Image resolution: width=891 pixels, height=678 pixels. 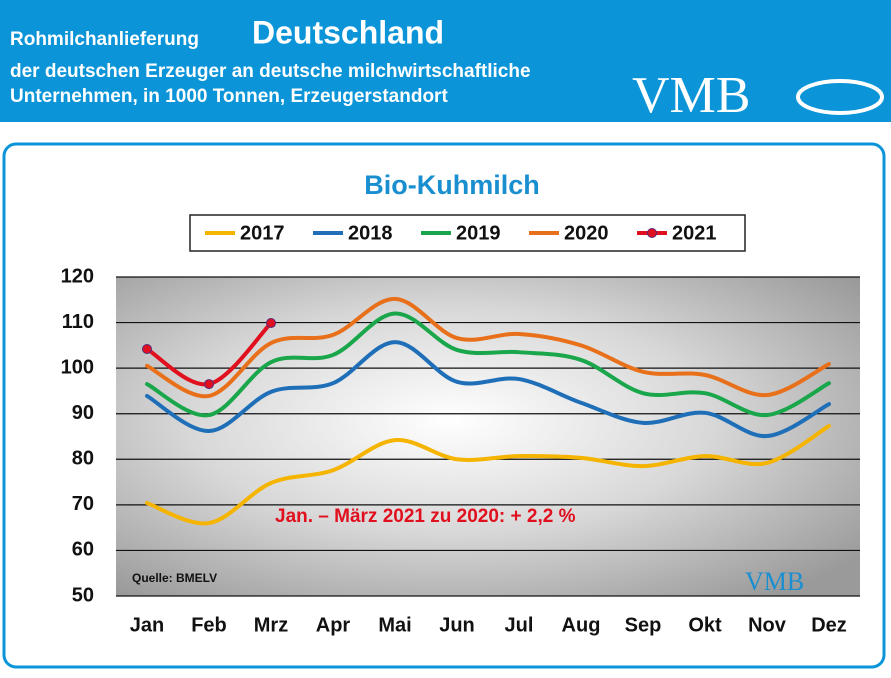 What do you see at coordinates (586, 233) in the screenshot?
I see `legend-label: 2020` at bounding box center [586, 233].